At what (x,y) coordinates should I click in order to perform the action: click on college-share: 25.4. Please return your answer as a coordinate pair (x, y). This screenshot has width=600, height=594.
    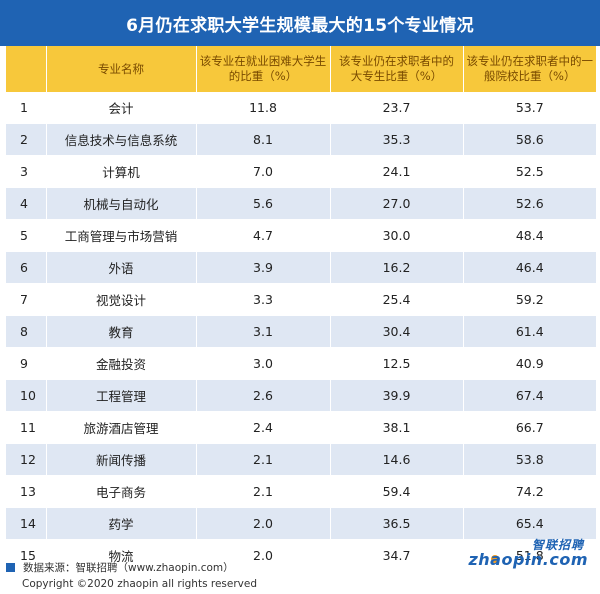
    Looking at the image, I should click on (397, 299).